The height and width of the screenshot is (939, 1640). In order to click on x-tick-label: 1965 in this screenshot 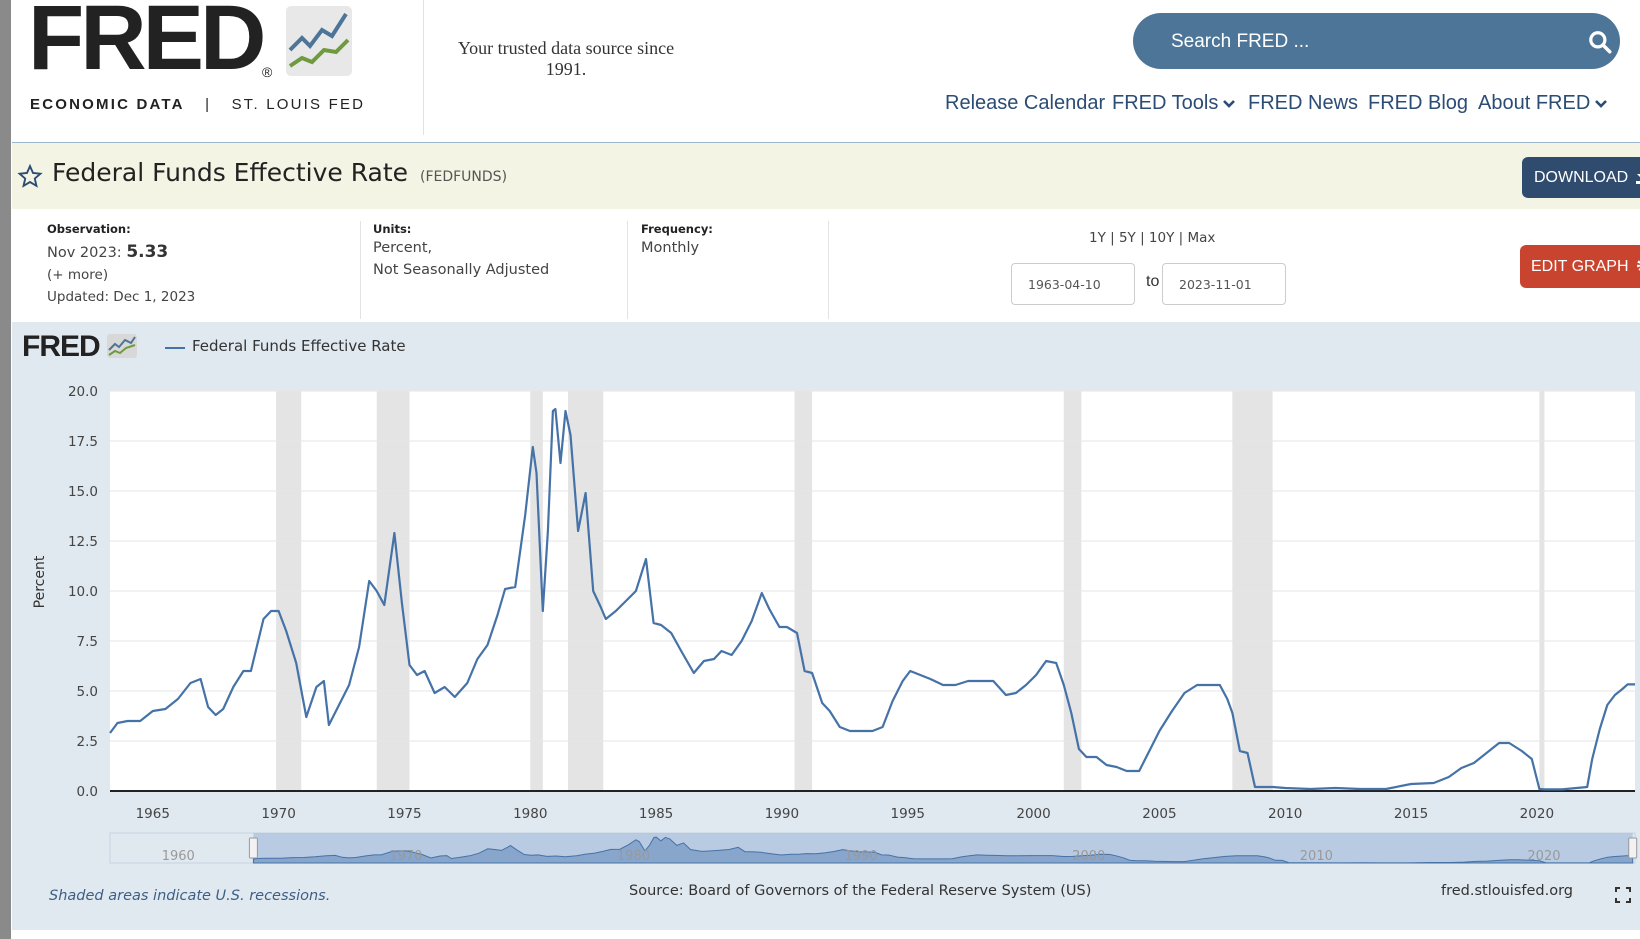, I will do `click(153, 814)`.